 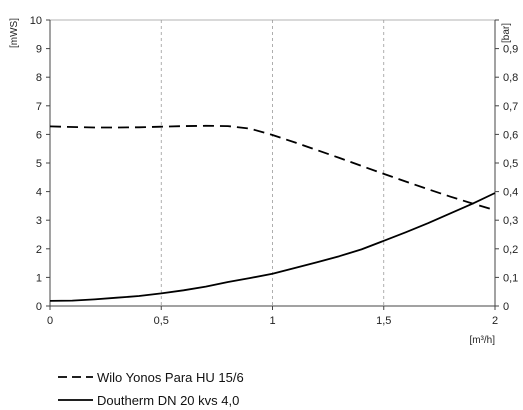 I want to click on y-right-tick-label: 0,2, so click(x=510, y=250).